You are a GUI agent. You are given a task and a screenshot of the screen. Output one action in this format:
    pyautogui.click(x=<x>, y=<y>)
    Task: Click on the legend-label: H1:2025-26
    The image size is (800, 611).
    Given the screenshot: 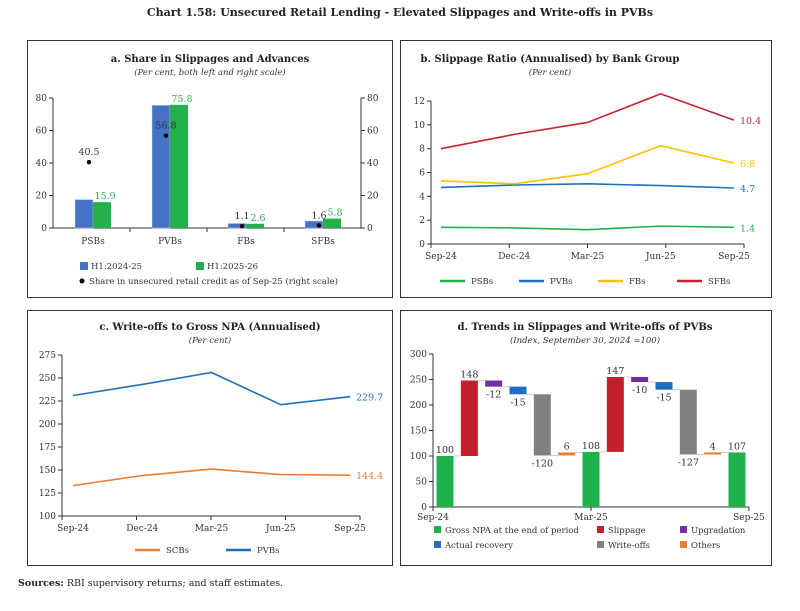 What is the action you would take?
    pyautogui.click(x=232, y=267)
    